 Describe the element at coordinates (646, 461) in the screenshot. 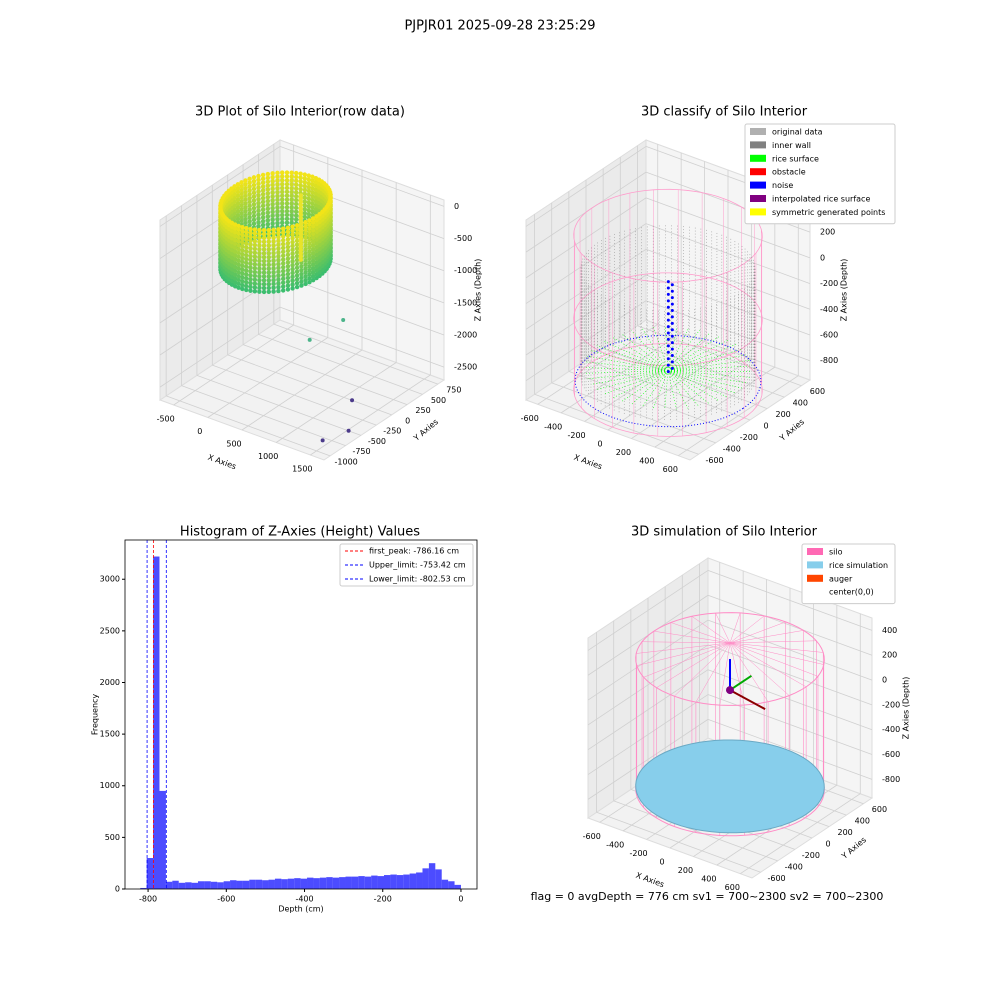

I see `x-tick-label: 400` at that location.